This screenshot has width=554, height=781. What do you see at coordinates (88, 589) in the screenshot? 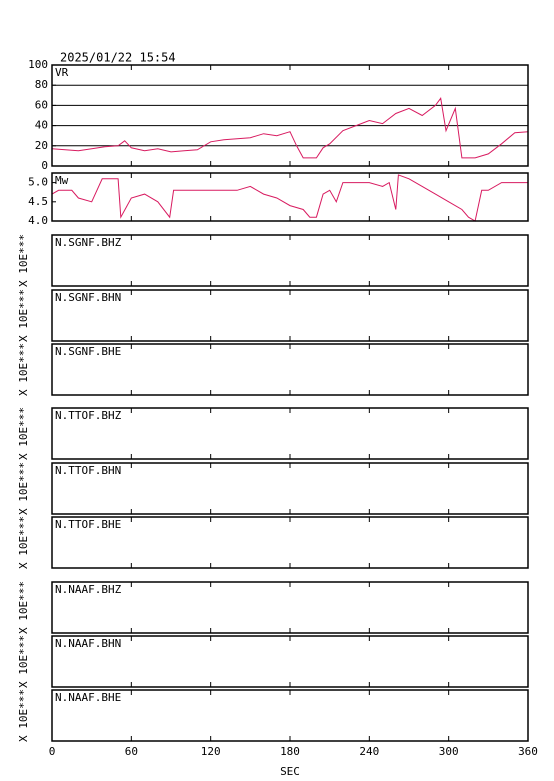
I see `station-label: N.NAAF.BHZ` at bounding box center [88, 589].